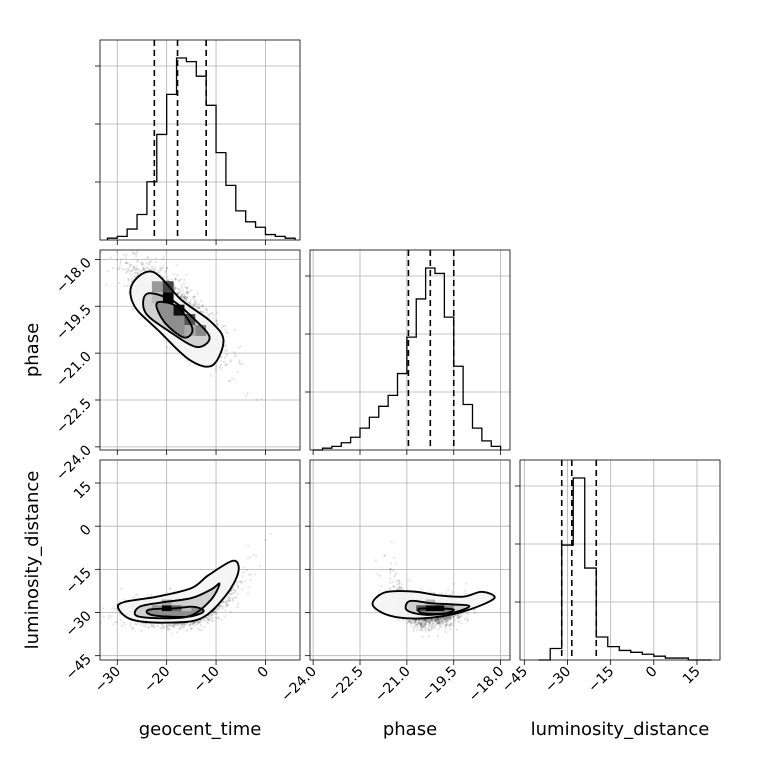  Describe the element at coordinates (74, 323) in the screenshot. I see `scatter-geocent-time-vs-phase-ytick-label-3: −19.5` at that location.